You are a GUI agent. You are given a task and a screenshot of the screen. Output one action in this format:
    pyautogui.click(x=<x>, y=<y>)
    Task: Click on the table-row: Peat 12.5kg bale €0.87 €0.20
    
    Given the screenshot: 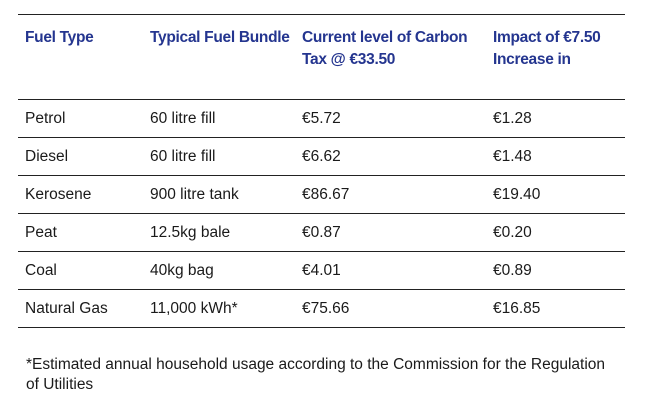 What is the action you would take?
    pyautogui.click(x=321, y=233)
    